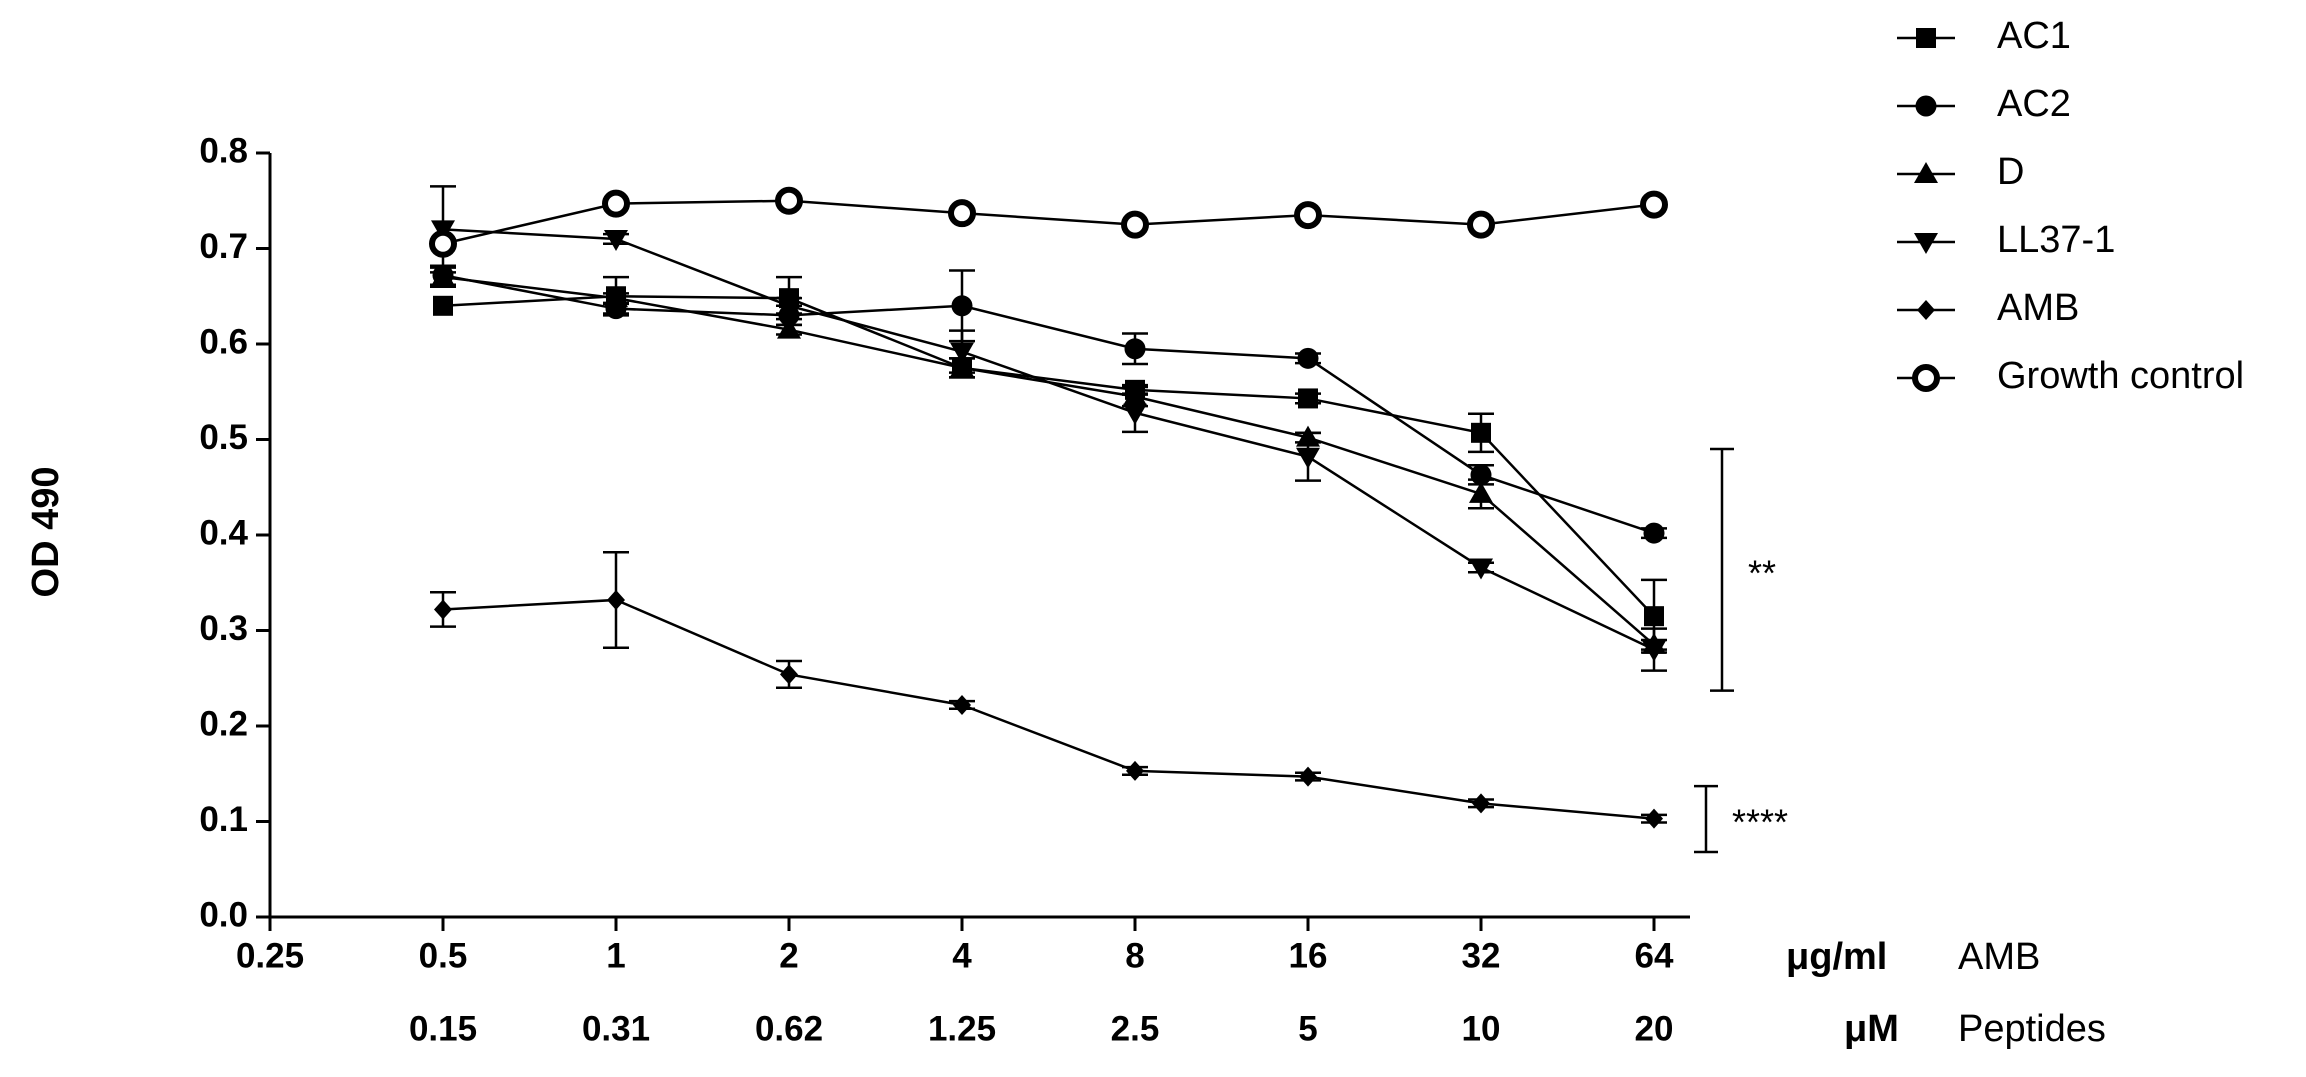 This screenshot has height=1077, width=2306. What do you see at coordinates (1135, 1028) in the screenshot?
I see `x-tick-label-bottom: 2.5` at bounding box center [1135, 1028].